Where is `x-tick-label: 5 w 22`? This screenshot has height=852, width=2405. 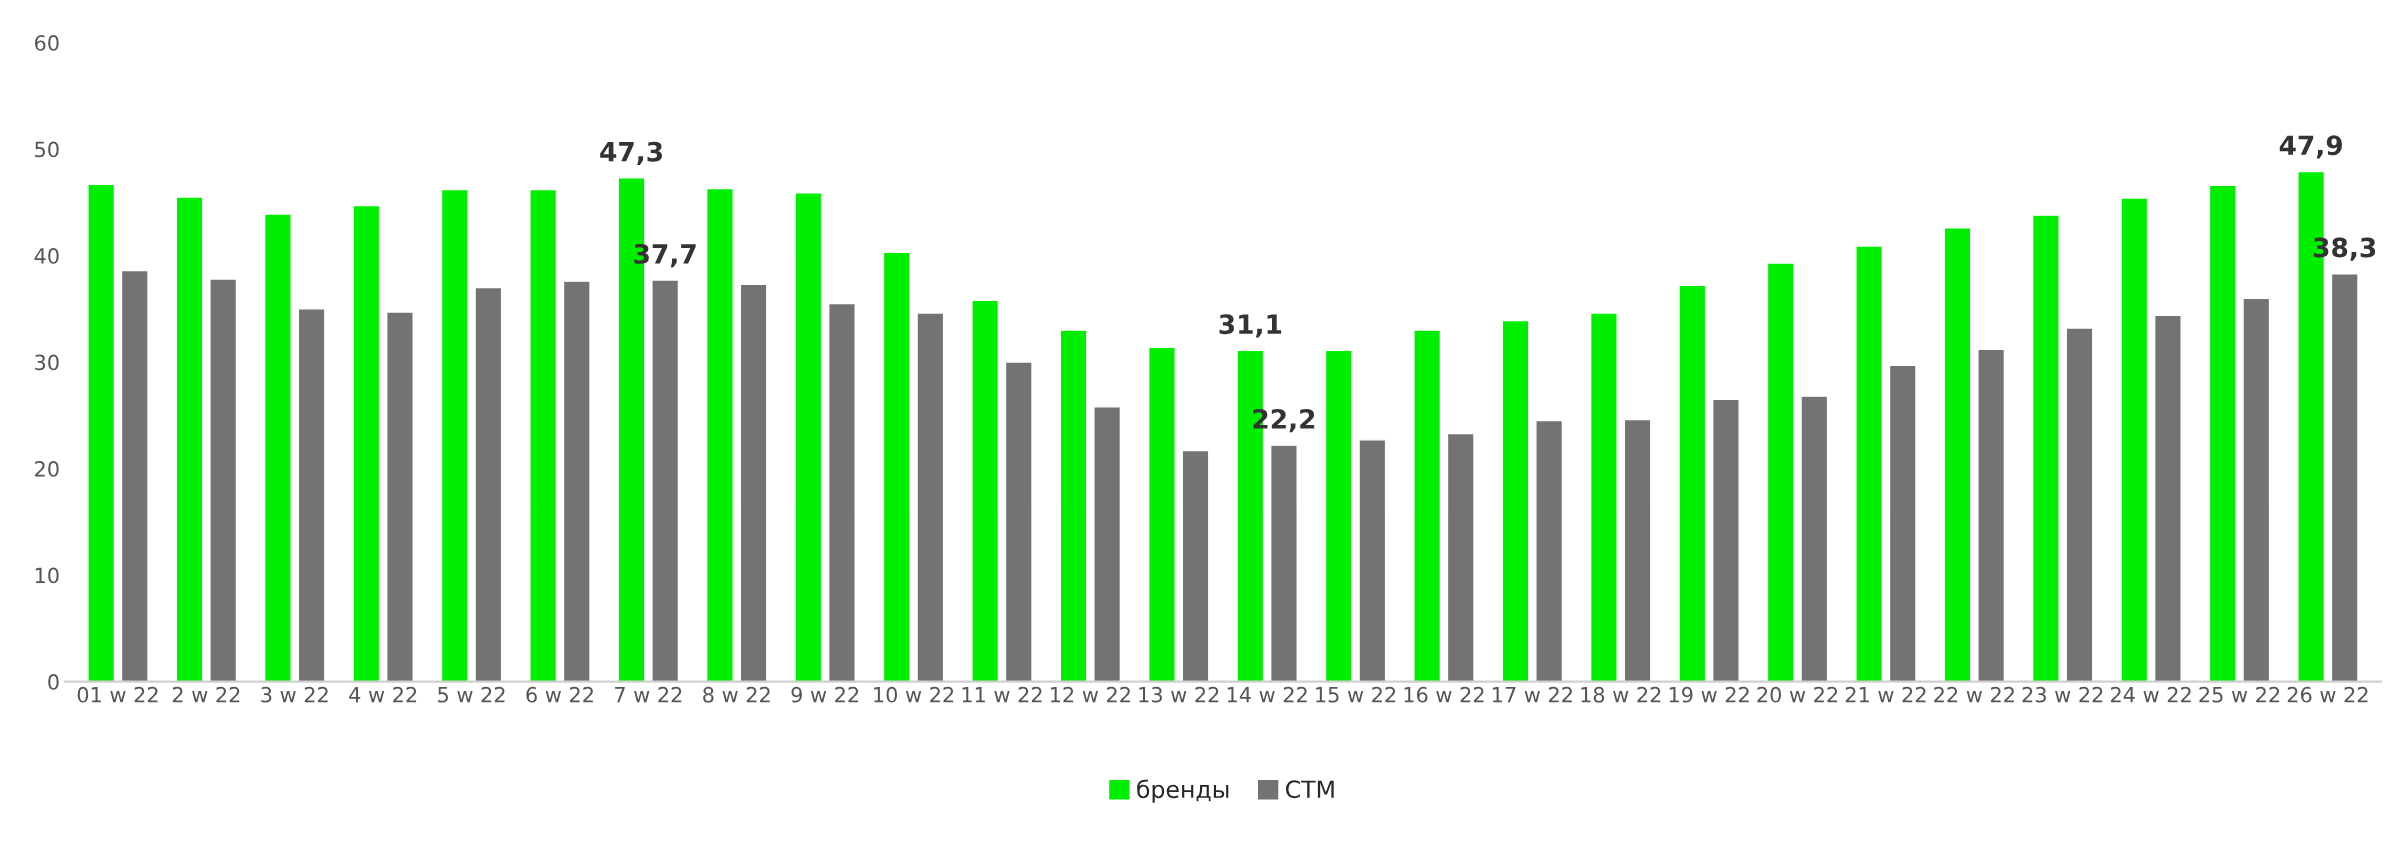 x-tick-label: 5 w 22 is located at coordinates (471, 694).